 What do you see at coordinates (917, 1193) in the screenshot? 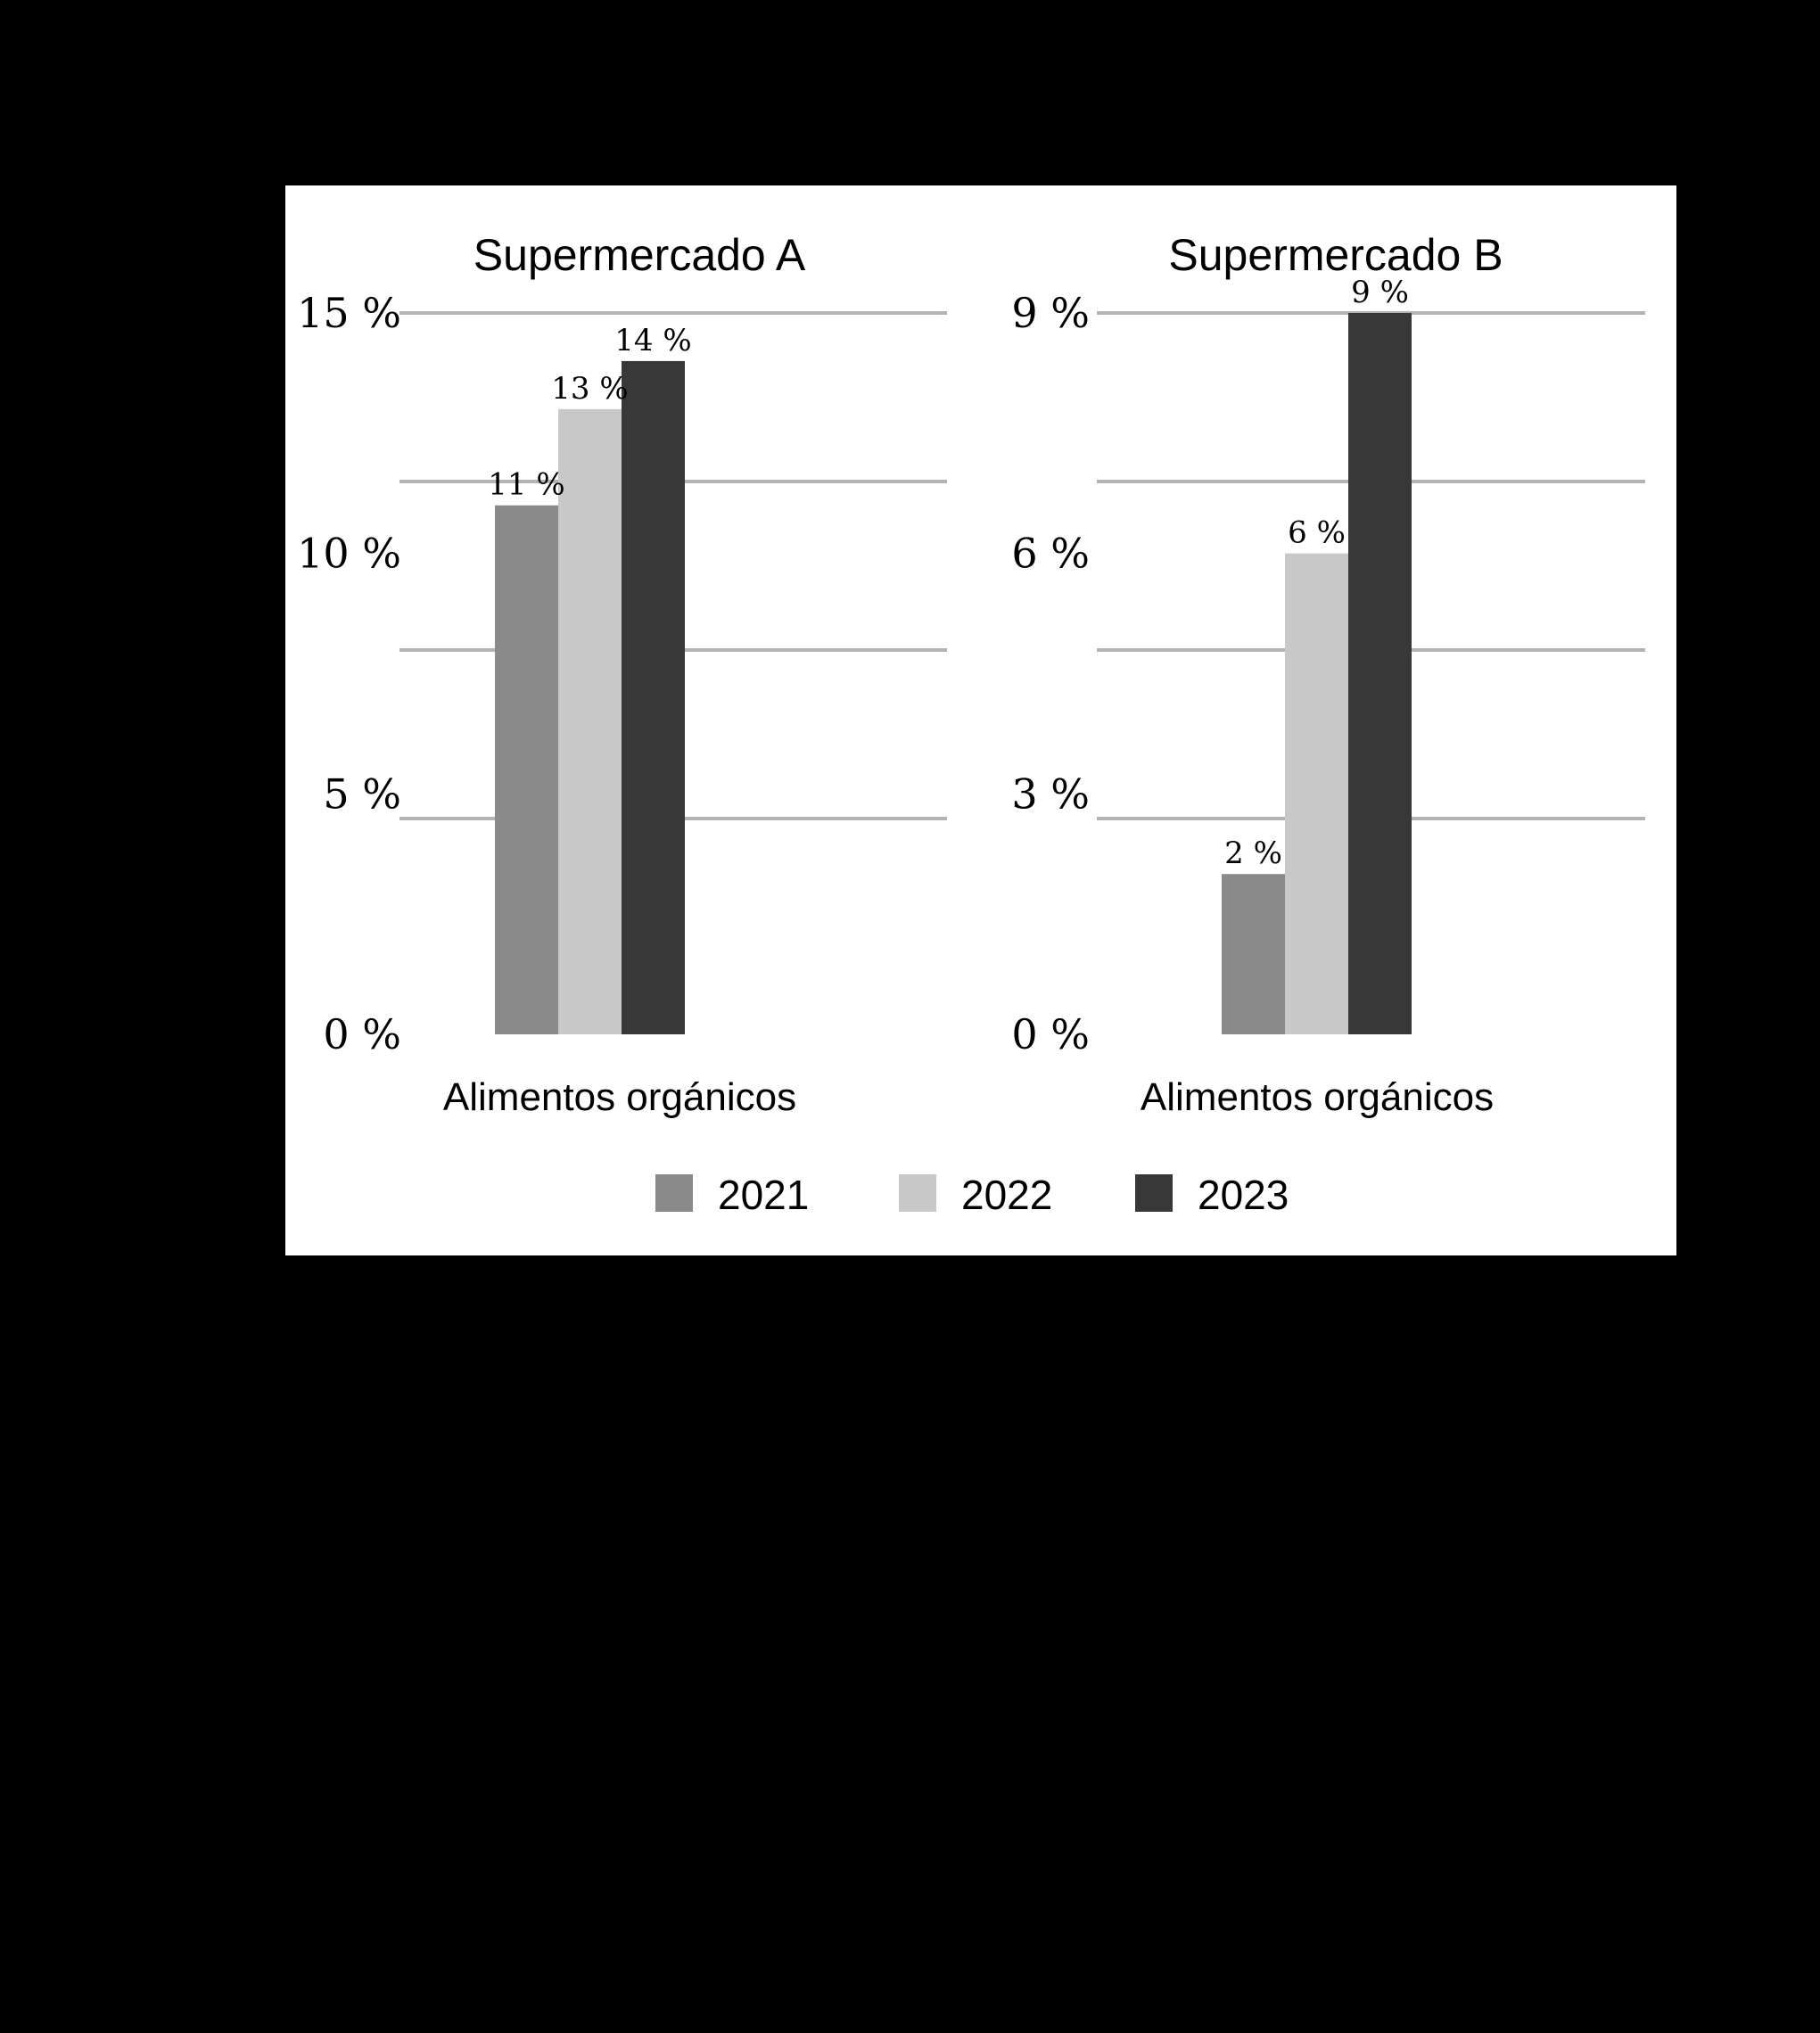
I see `legend-swatch-2022` at bounding box center [917, 1193].